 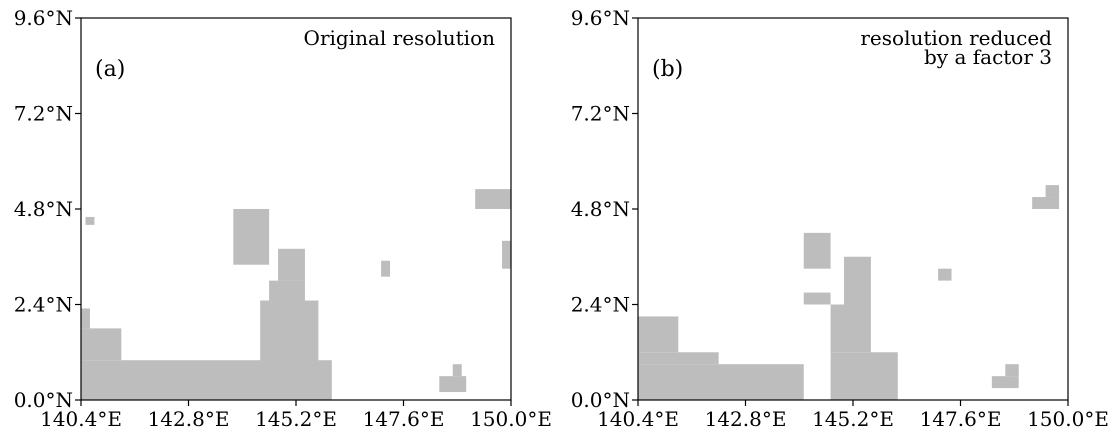 What do you see at coordinates (110, 69) in the screenshot?
I see `panel-a-label: (a)` at bounding box center [110, 69].